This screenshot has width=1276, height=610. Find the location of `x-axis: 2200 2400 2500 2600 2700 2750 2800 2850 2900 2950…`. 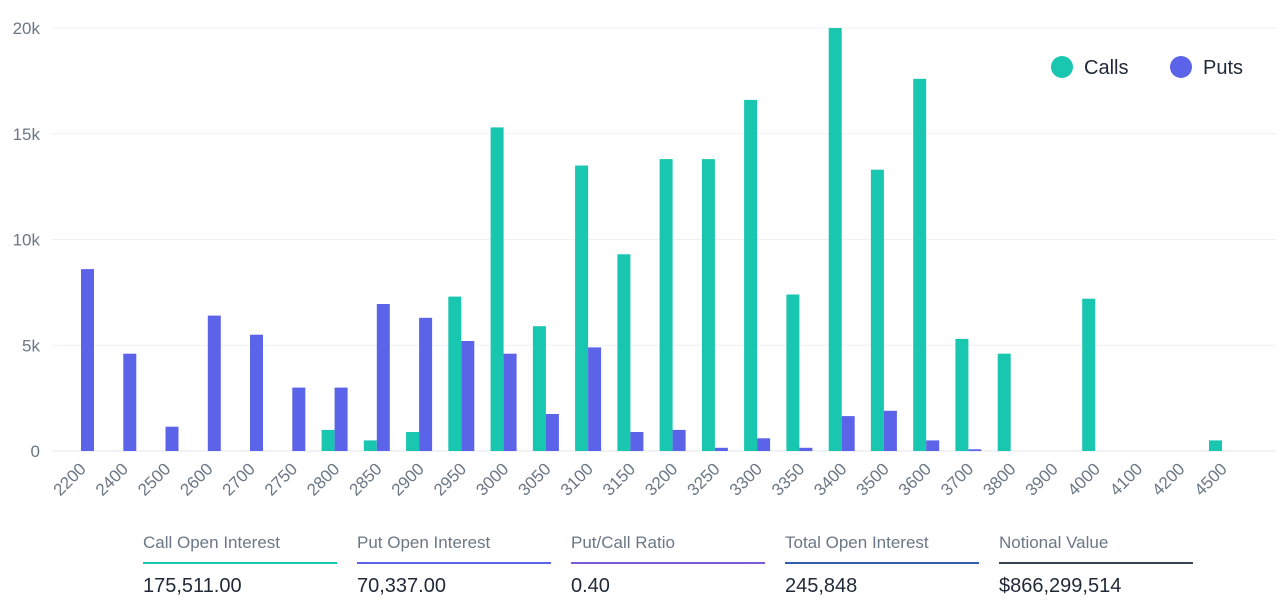

x-axis: 2200 2400 2500 2600 2700 2750 2800 2850 2900 2950… is located at coordinates (640, 479).